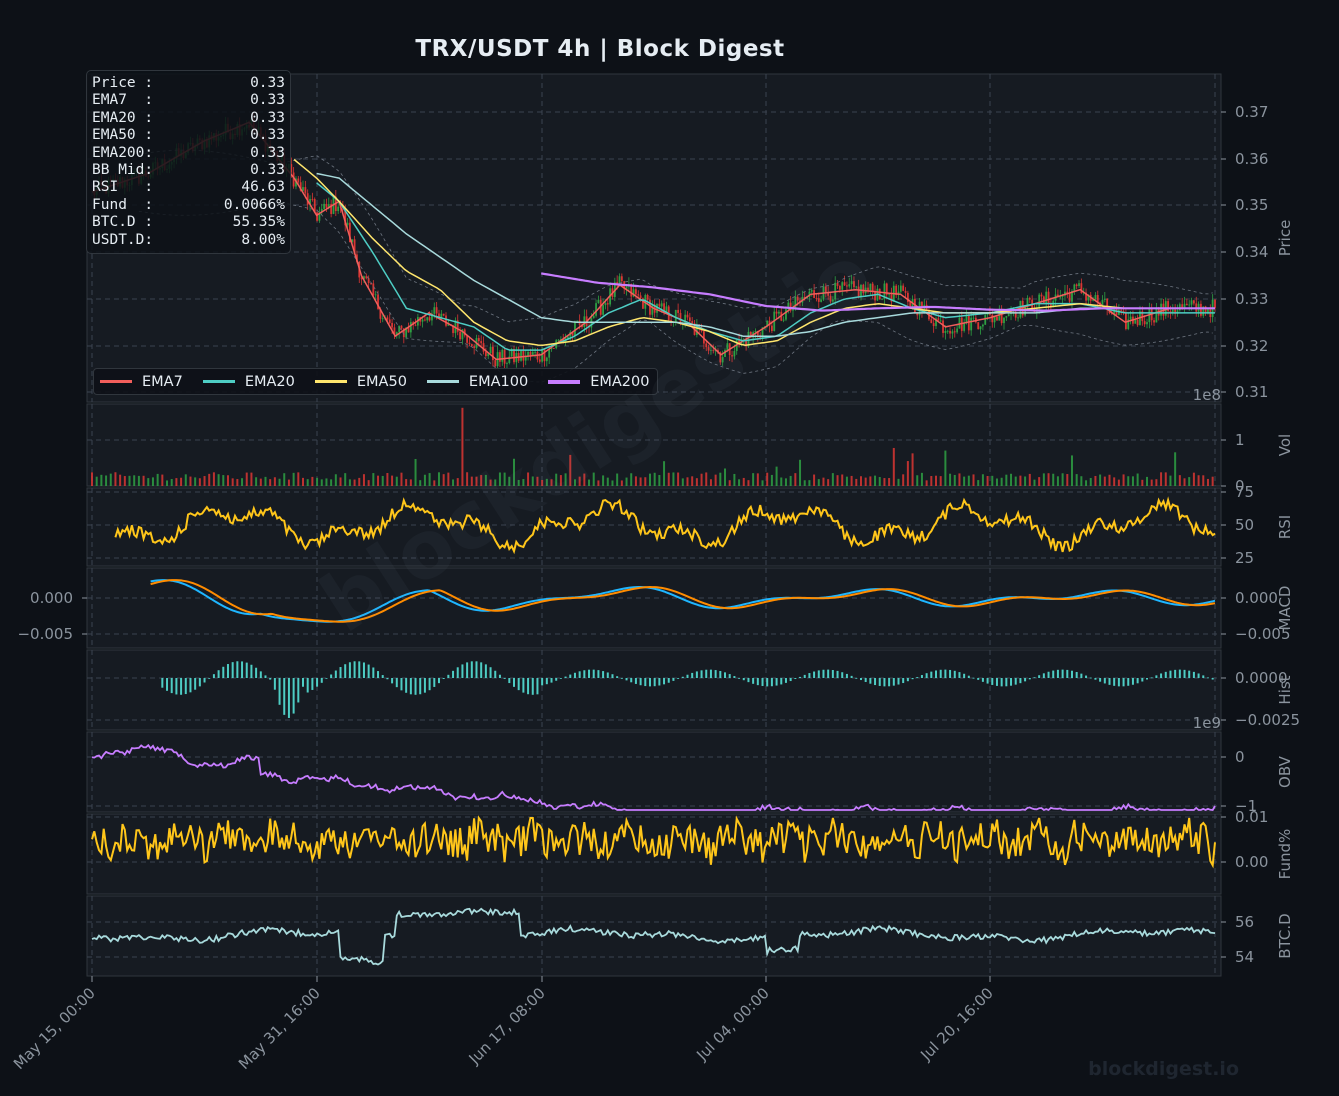  Describe the element at coordinates (45, 634) in the screenshot. I see `y-tick-label-left: −0.005` at that location.